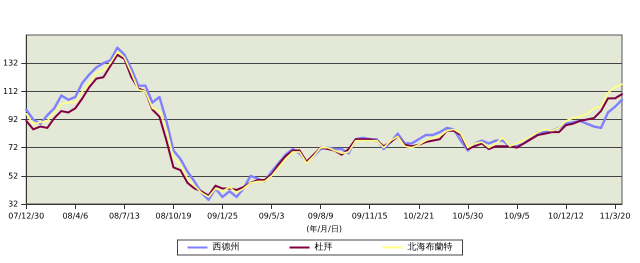  I want to click on y-tick-label: 72, so click(13, 147).